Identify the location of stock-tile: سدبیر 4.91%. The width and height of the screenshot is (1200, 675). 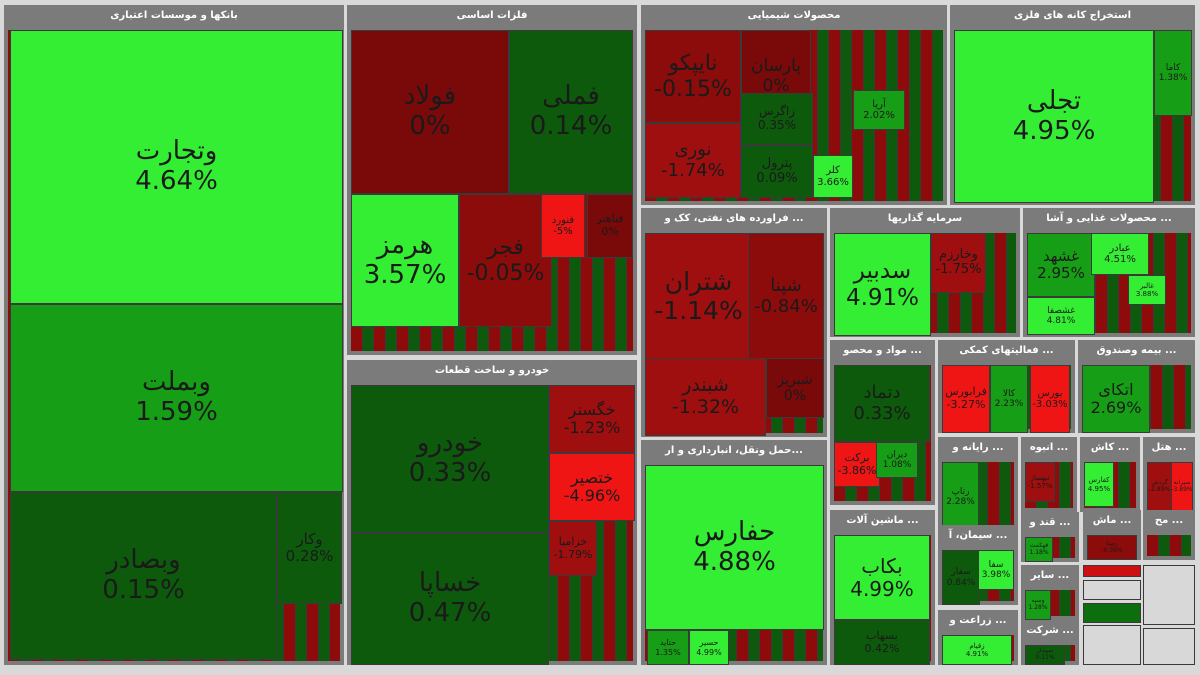
(882, 284).